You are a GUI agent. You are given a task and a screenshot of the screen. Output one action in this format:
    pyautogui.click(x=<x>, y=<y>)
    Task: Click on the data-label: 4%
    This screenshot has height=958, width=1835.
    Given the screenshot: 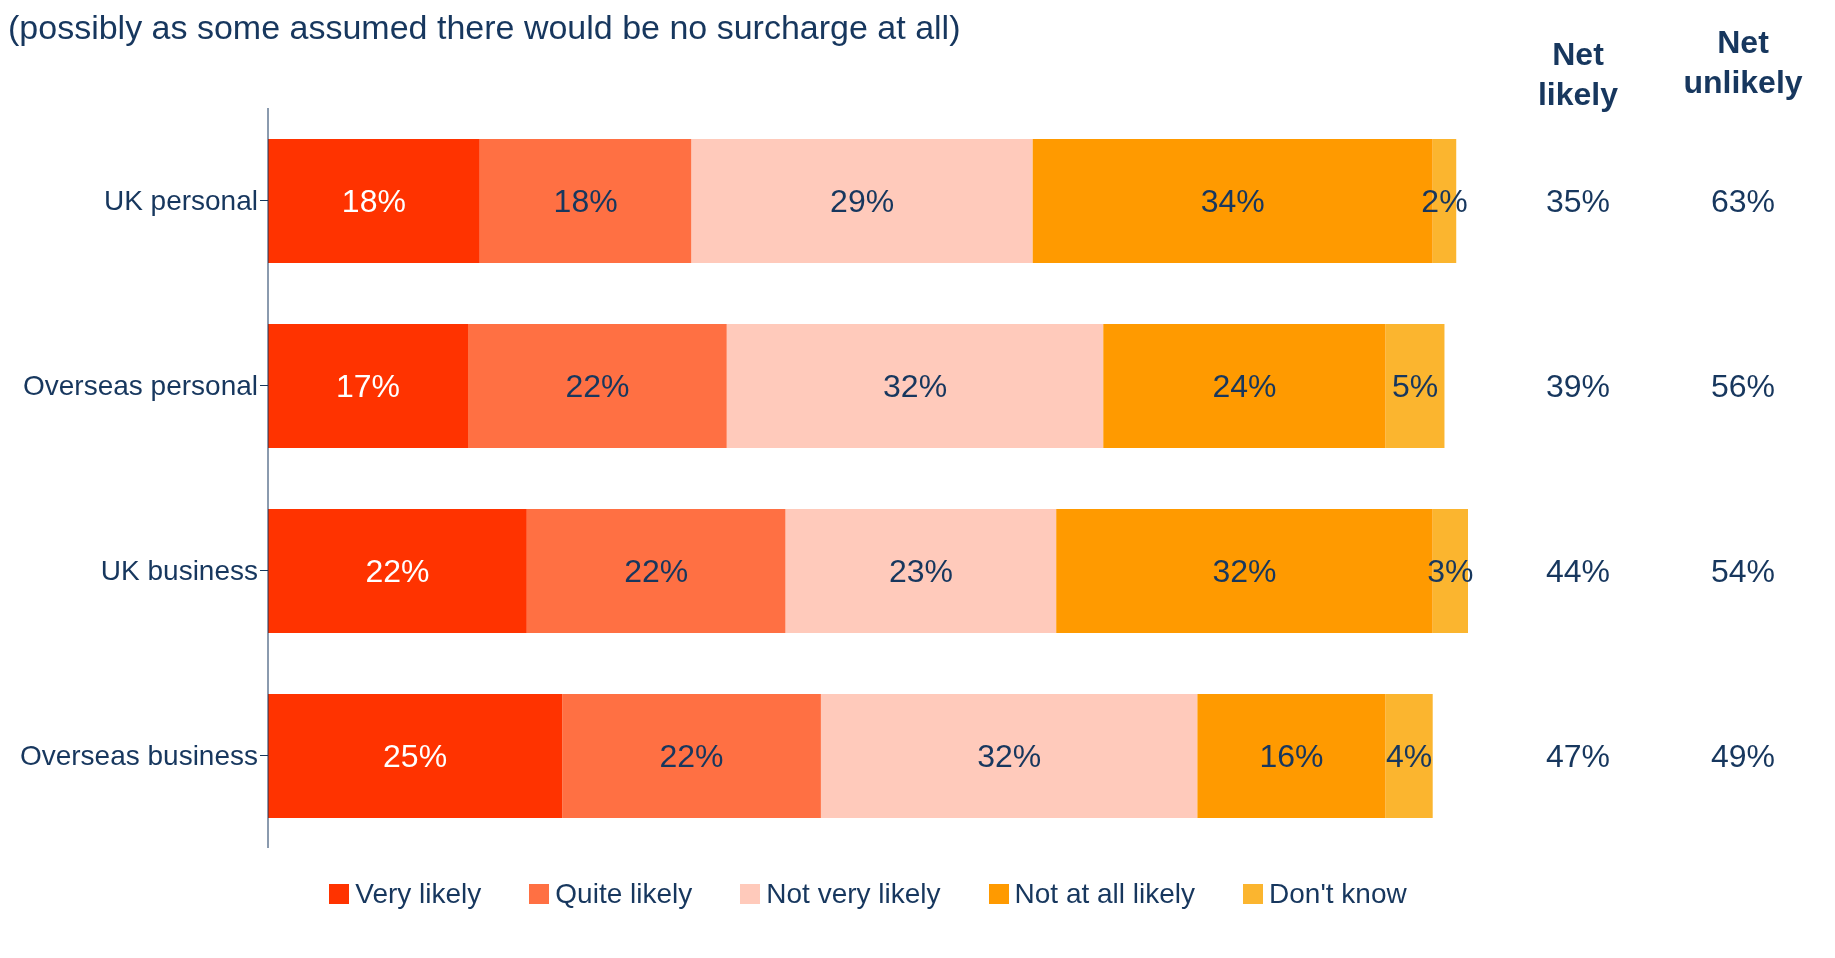 What is the action you would take?
    pyautogui.click(x=1409, y=756)
    